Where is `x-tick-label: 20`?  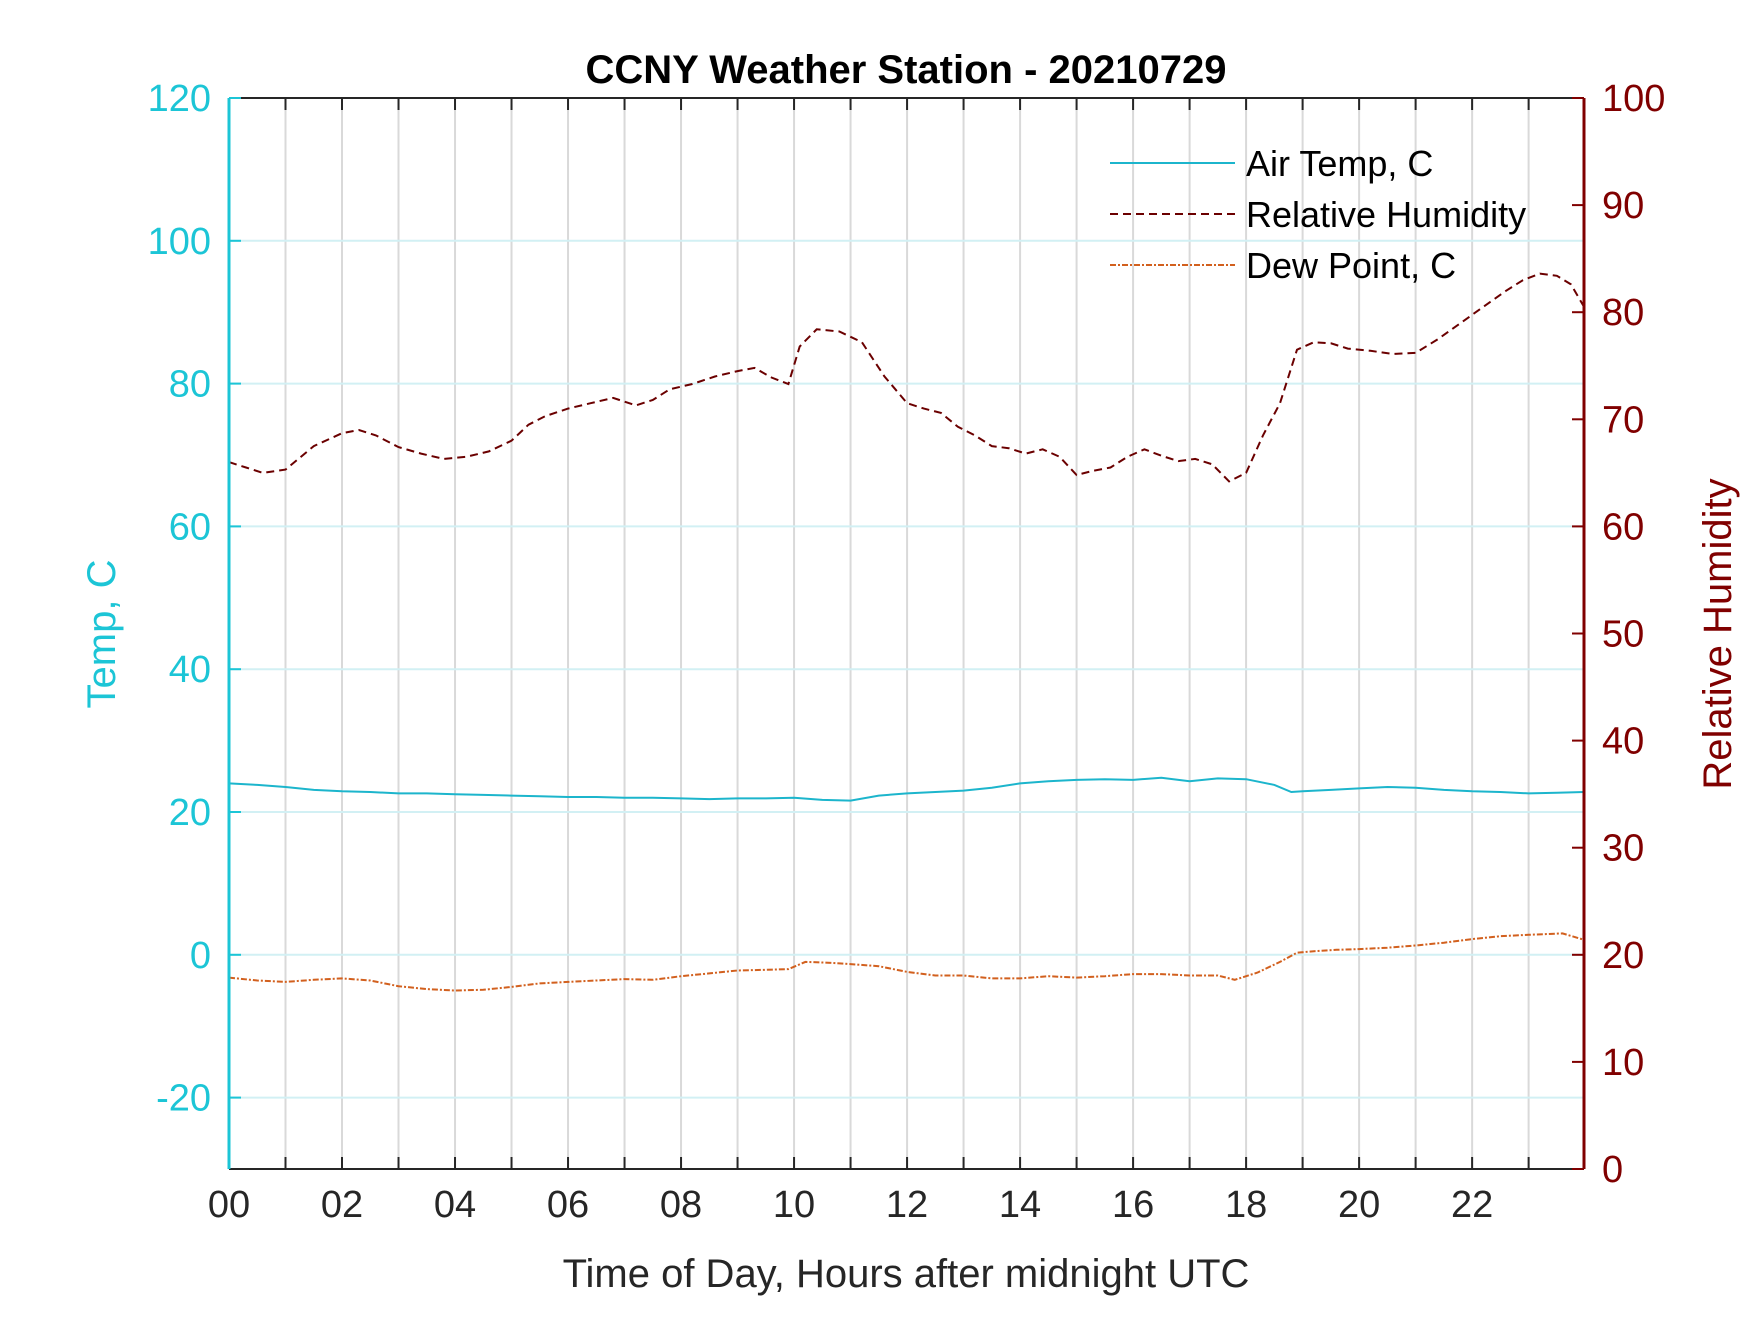 x-tick-label: 20 is located at coordinates (1359, 1205).